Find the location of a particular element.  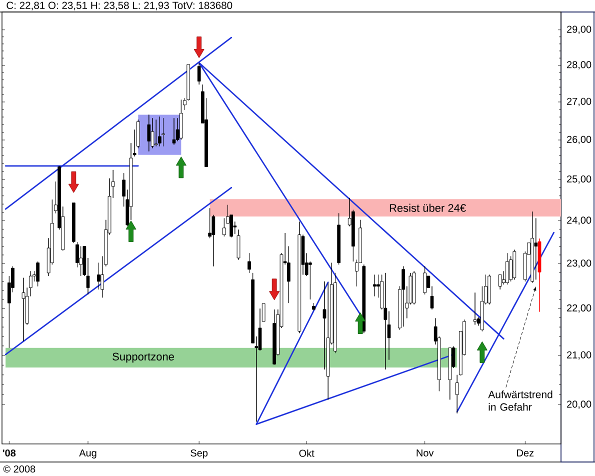

annotation: Aufwärtstrend in Gefahr is located at coordinates (520, 400).